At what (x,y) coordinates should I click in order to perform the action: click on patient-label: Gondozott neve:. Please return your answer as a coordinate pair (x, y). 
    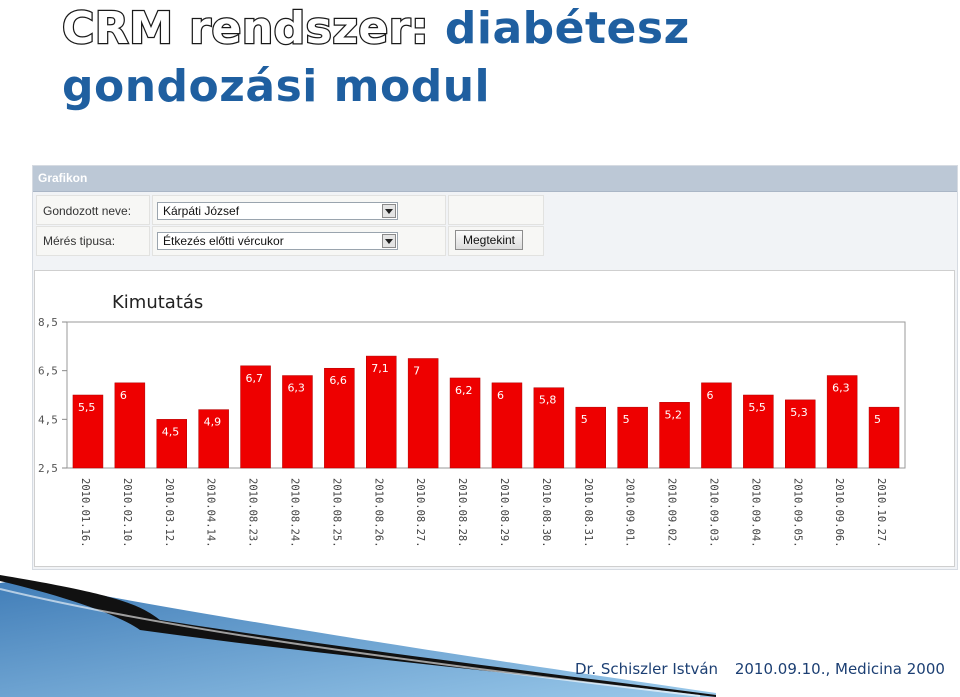
    Looking at the image, I should click on (87, 211).